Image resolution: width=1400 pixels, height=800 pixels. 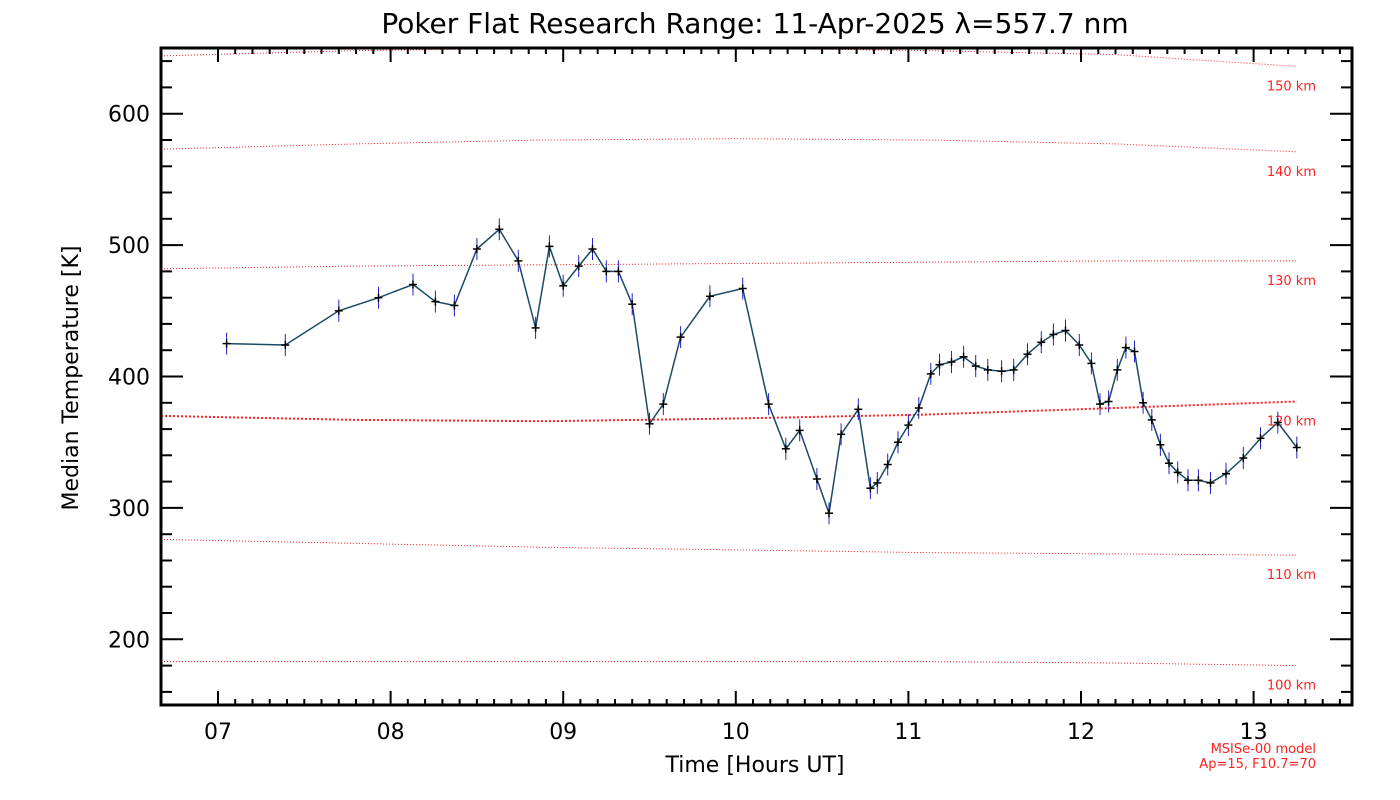 I want to click on x-tick-label: 09, so click(x=563, y=732).